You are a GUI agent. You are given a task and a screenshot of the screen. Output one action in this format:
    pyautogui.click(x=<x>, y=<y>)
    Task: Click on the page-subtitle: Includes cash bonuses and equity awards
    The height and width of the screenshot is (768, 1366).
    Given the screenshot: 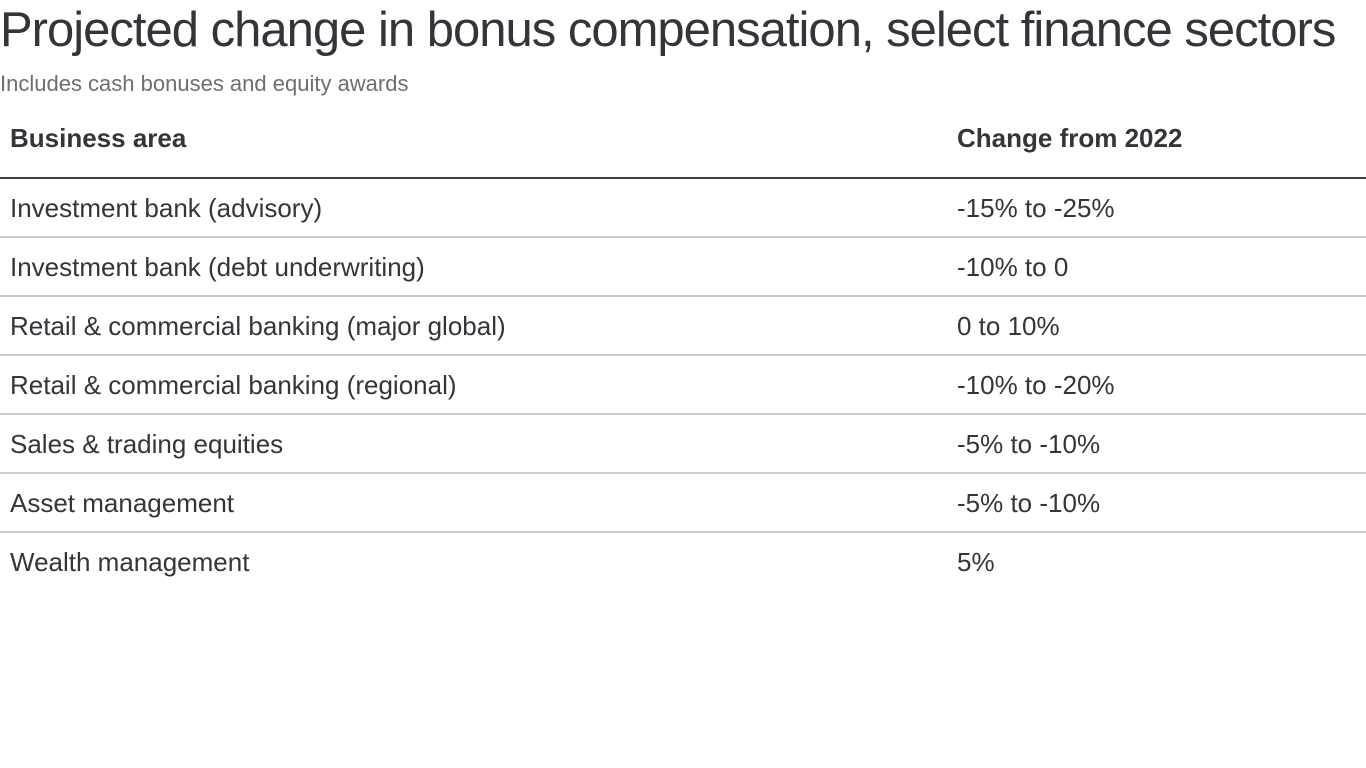 What is the action you would take?
    pyautogui.click(x=204, y=83)
    